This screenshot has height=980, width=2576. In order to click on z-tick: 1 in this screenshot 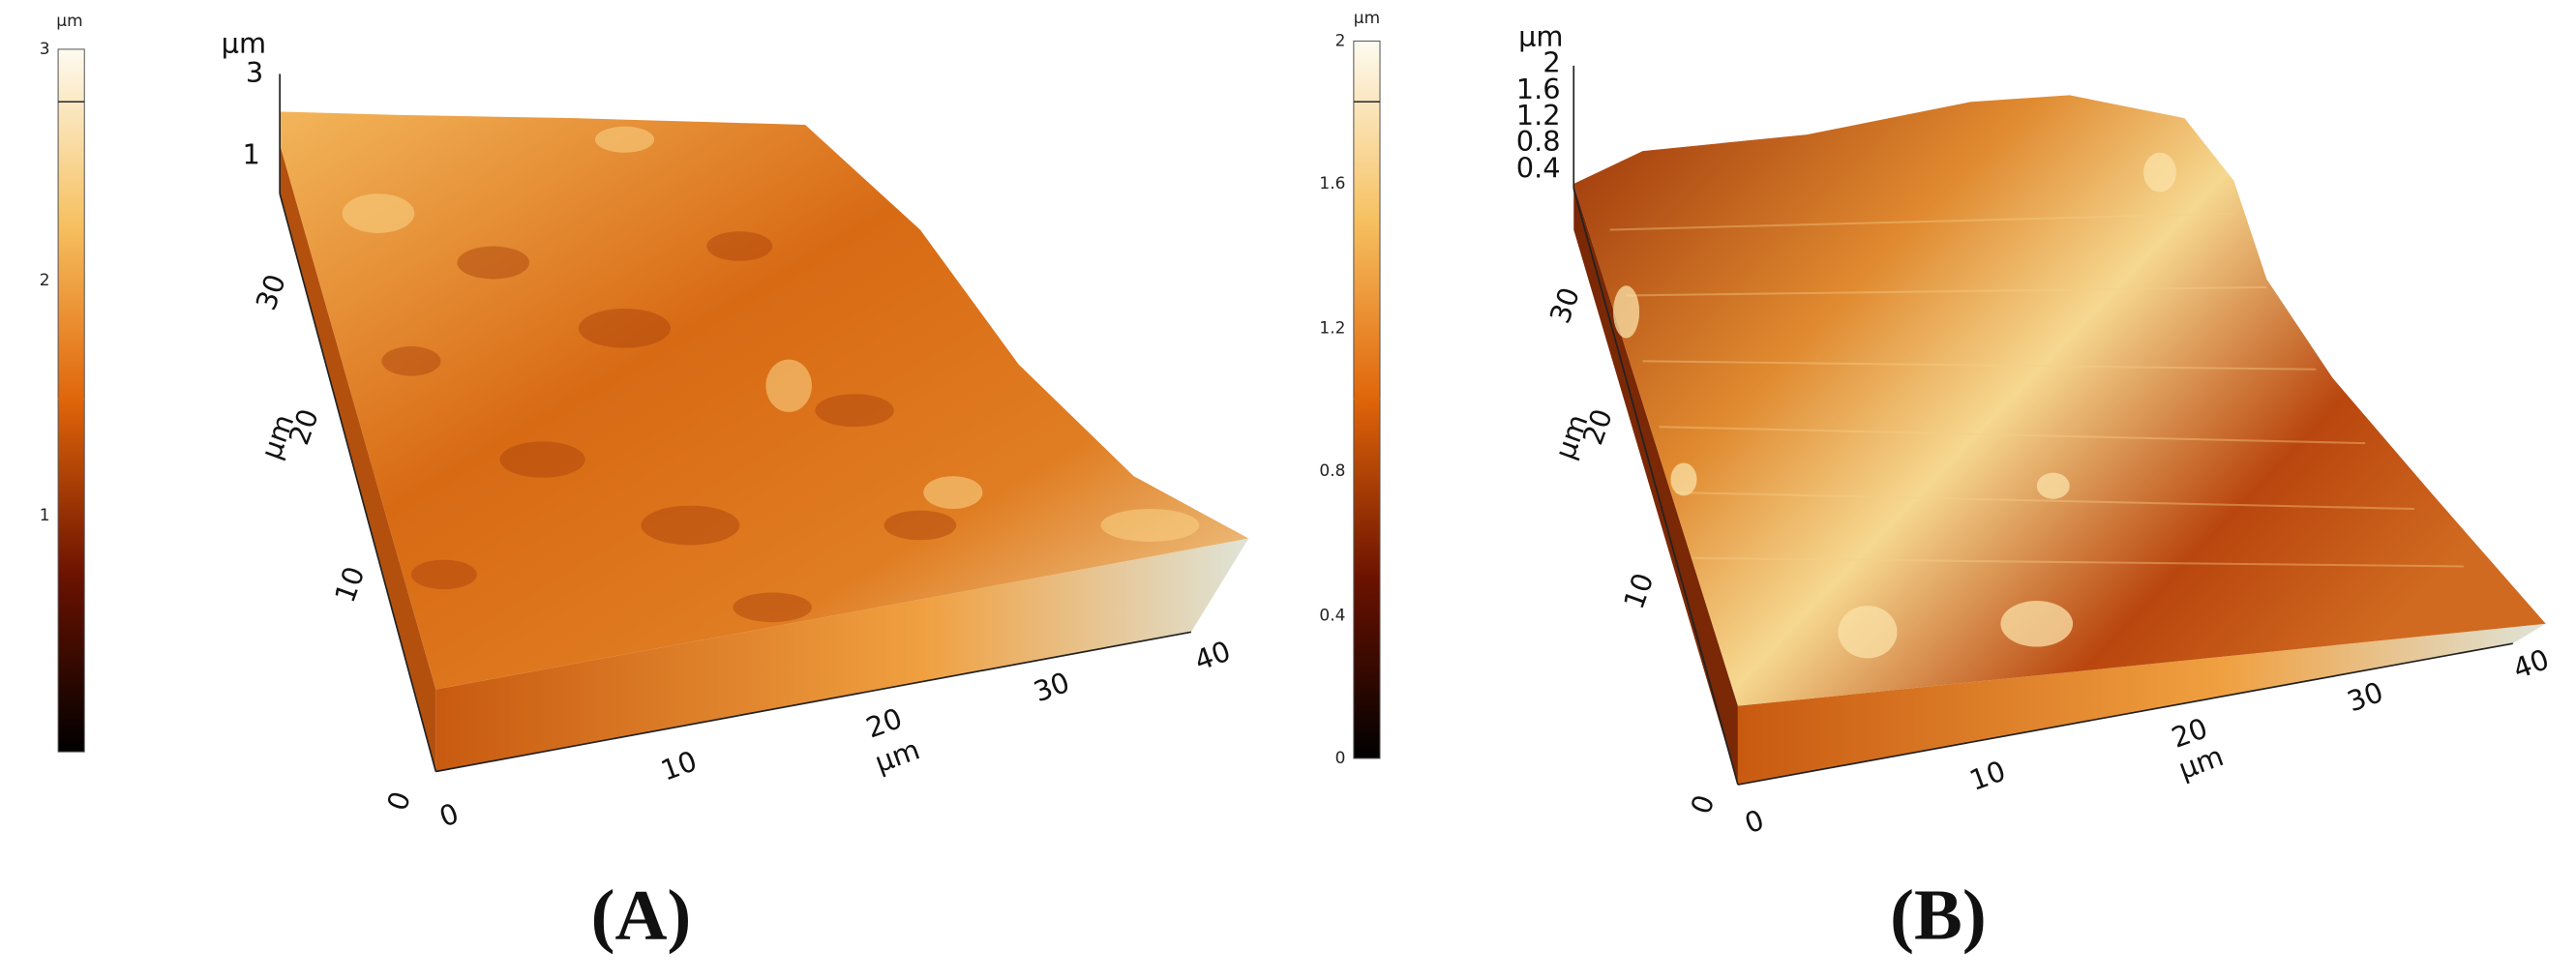, I will do `click(250, 154)`.